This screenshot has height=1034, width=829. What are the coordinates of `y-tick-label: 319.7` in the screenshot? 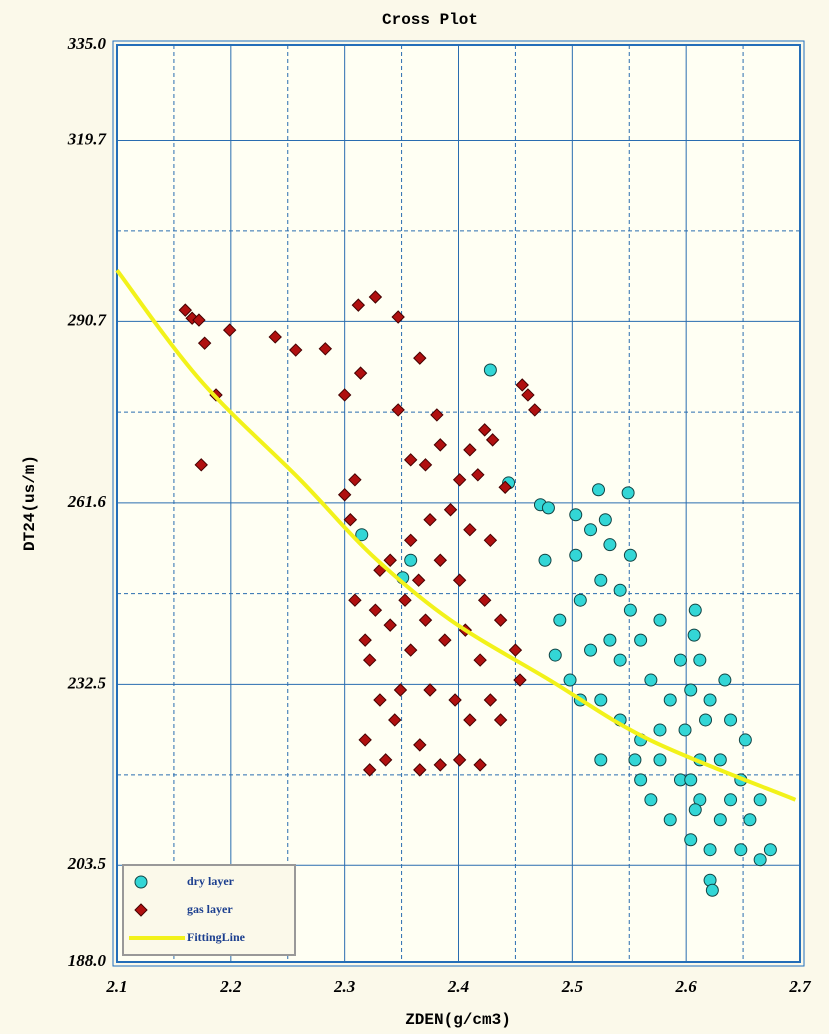 It's located at (87, 138).